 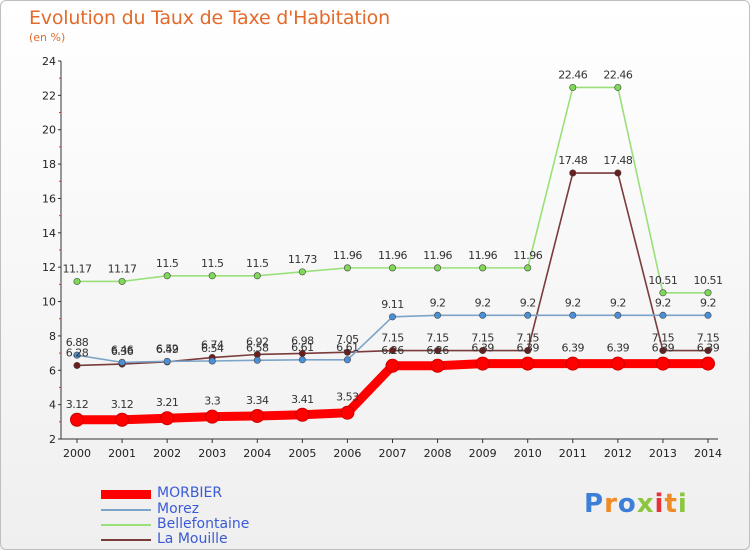 What do you see at coordinates (302, 453) in the screenshot?
I see `x-tick-label: 2005` at bounding box center [302, 453].